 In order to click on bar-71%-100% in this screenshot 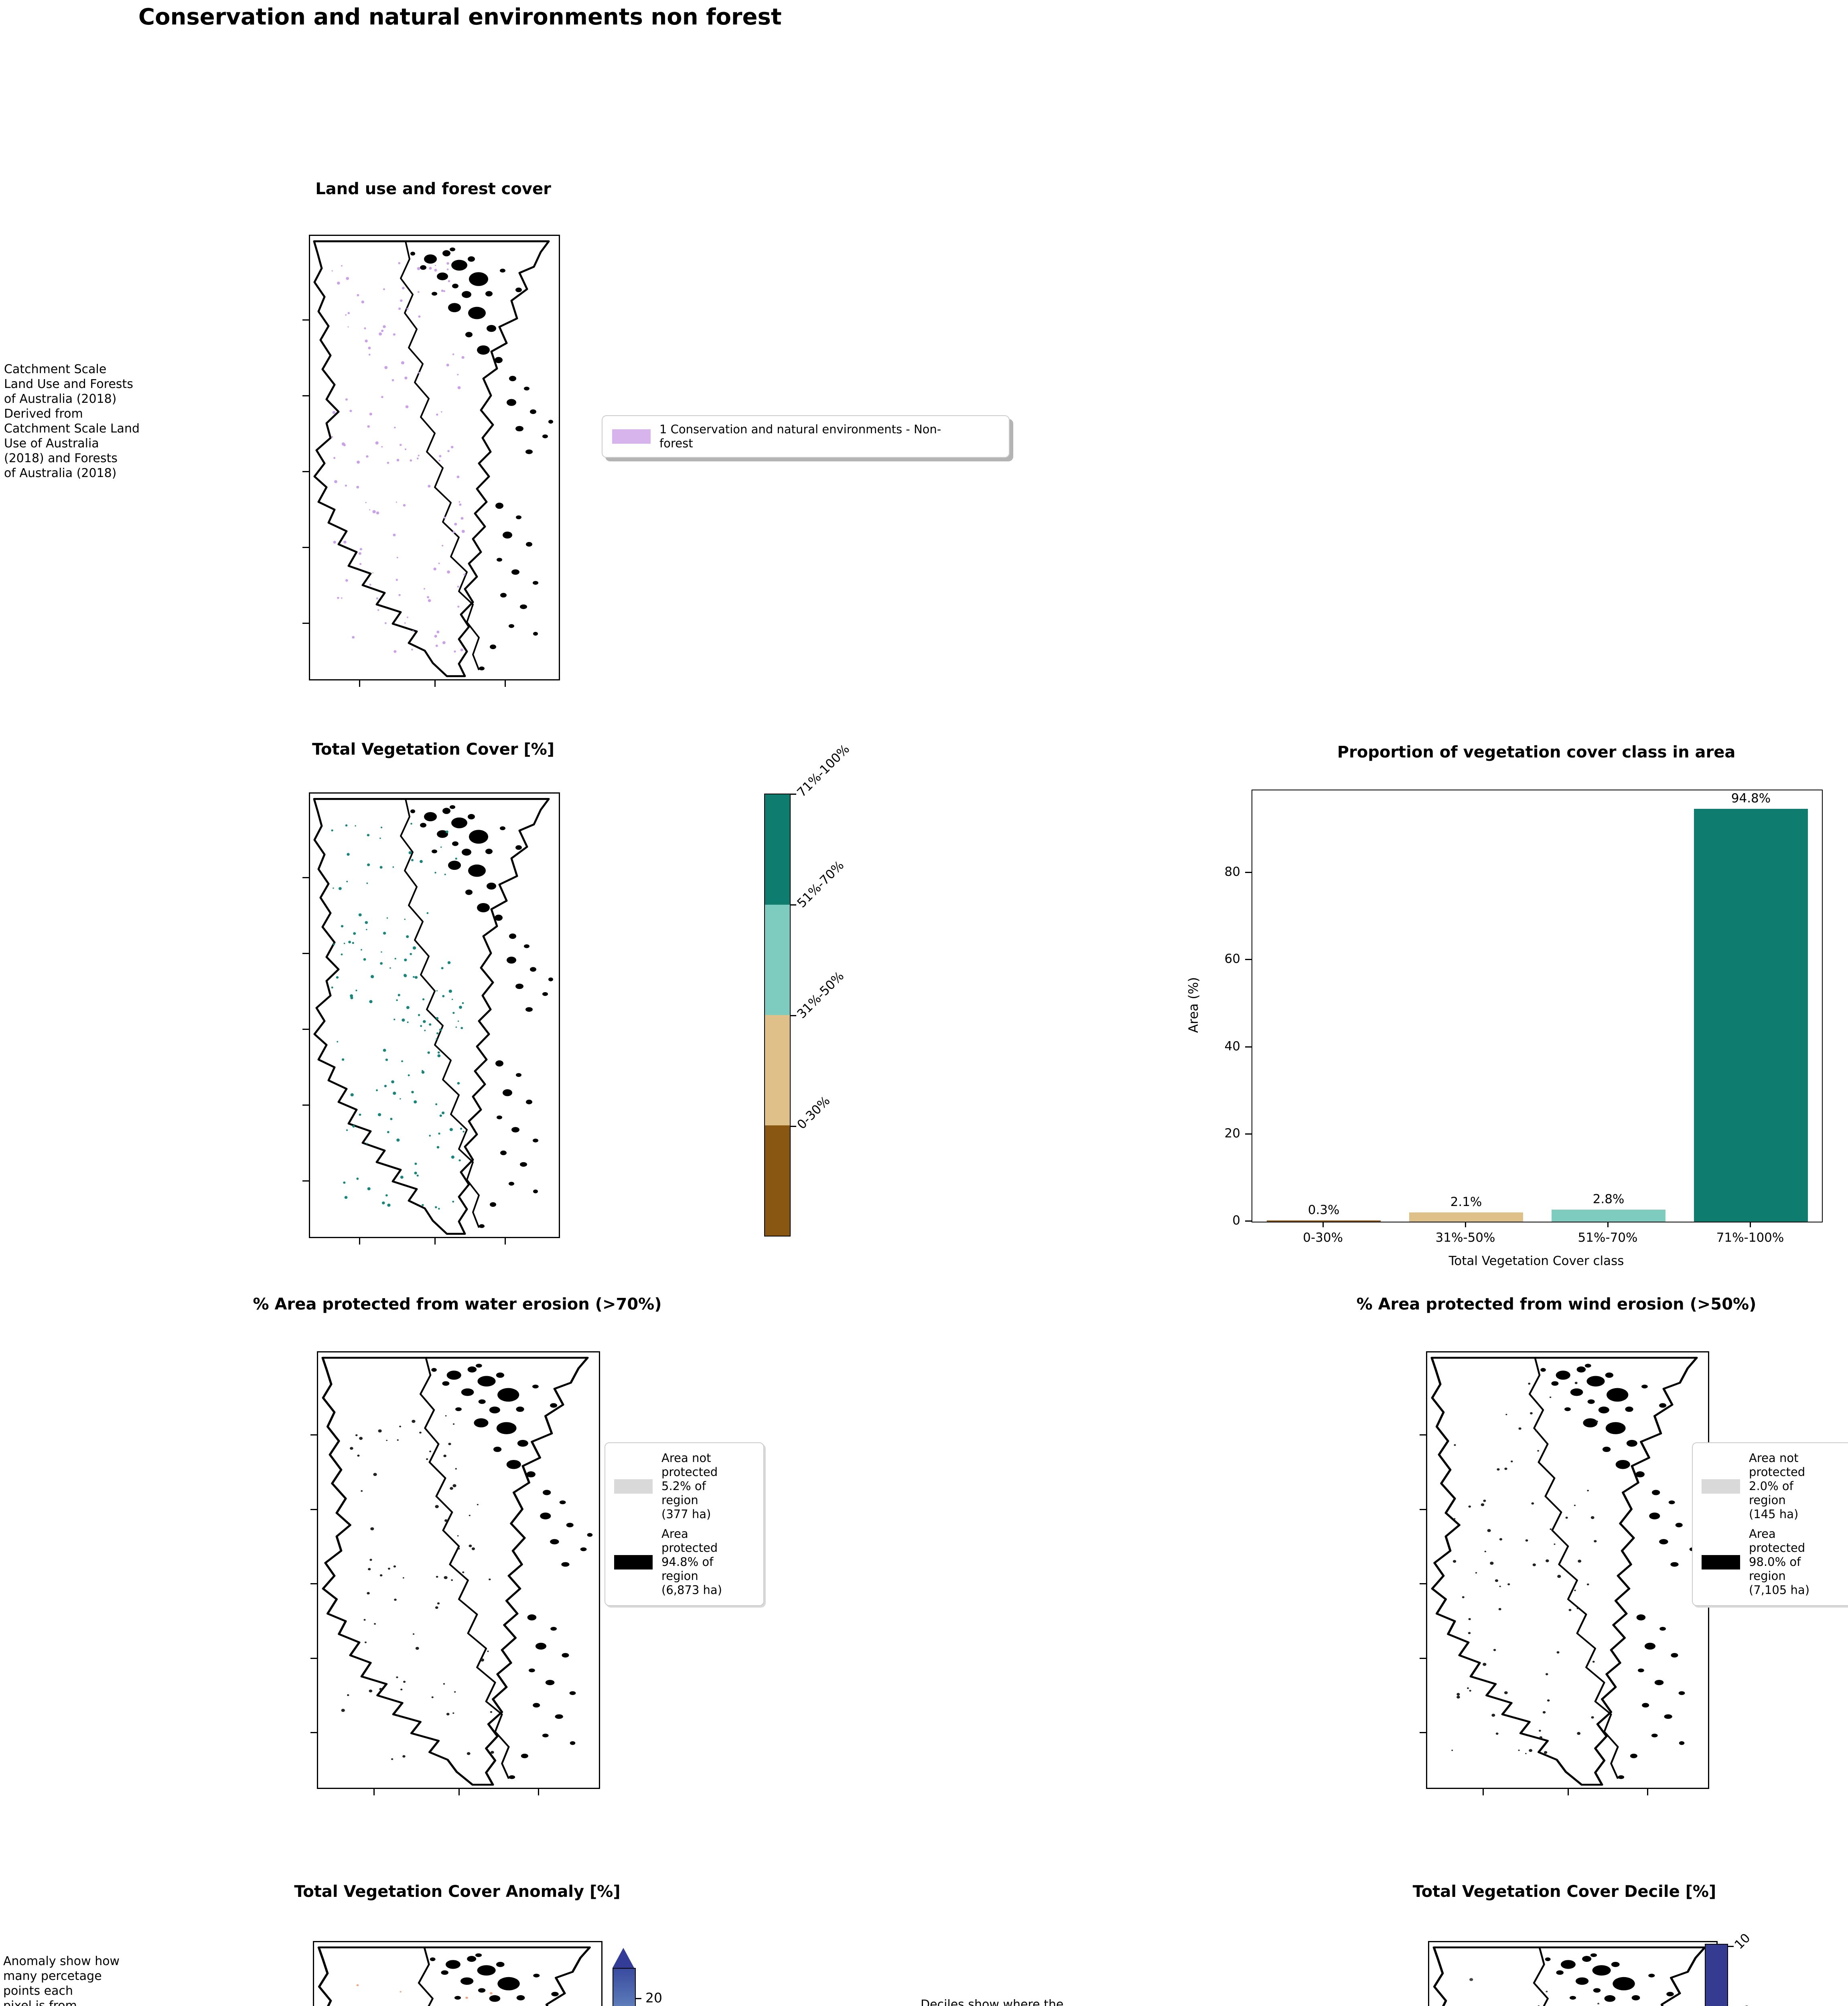, I will do `click(1751, 1016)`.